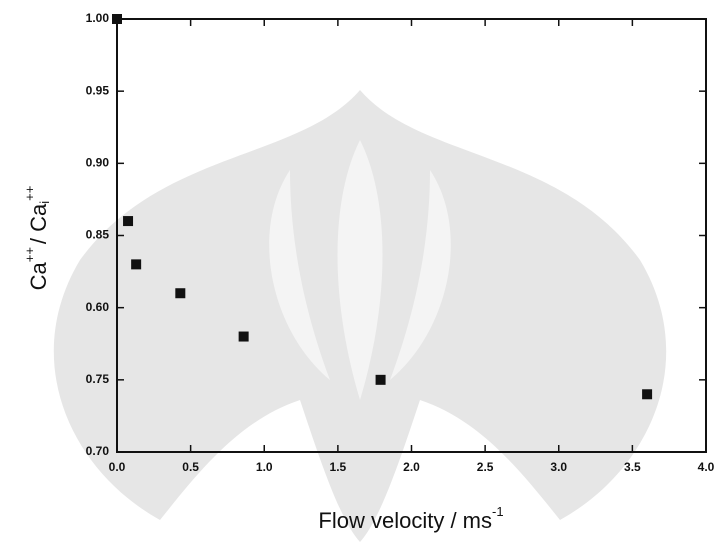 The image size is (721, 542). What do you see at coordinates (98, 379) in the screenshot?
I see `y-tick-label: 0.75` at bounding box center [98, 379].